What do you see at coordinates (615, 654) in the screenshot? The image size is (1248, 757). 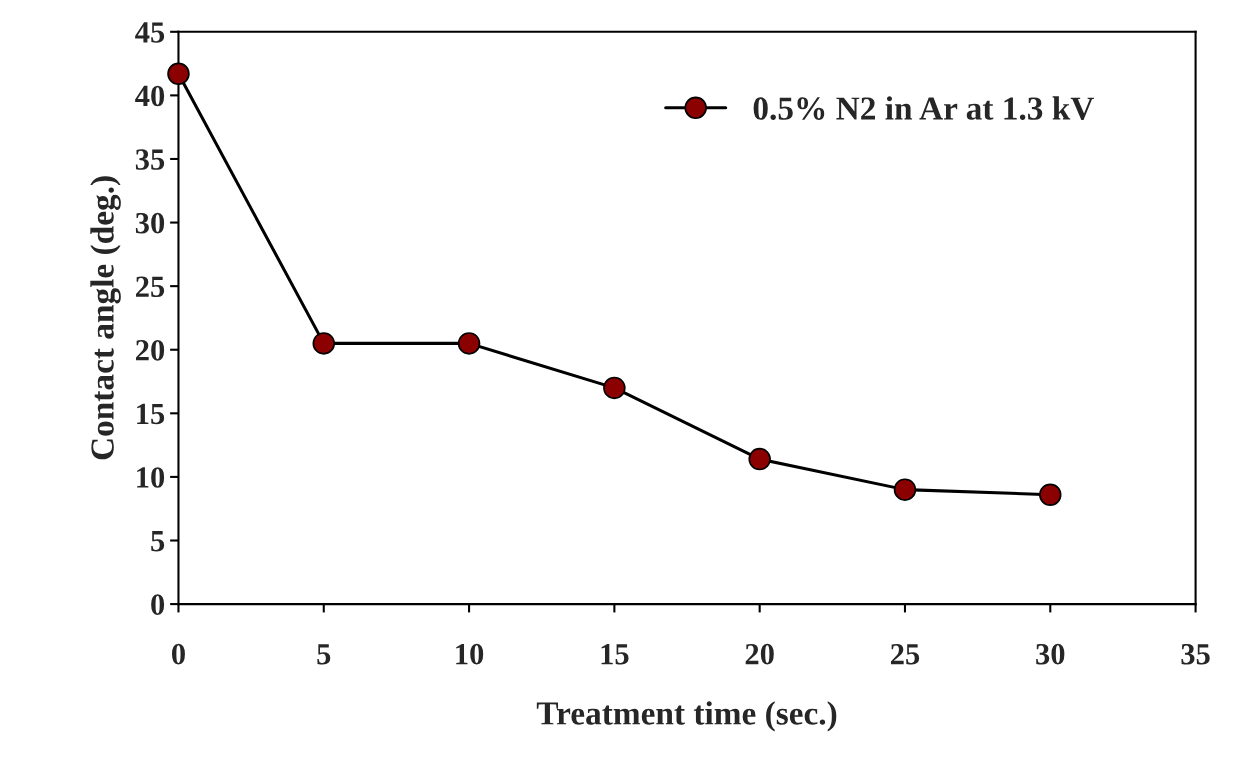 I see `x-tick-label: 15` at bounding box center [615, 654].